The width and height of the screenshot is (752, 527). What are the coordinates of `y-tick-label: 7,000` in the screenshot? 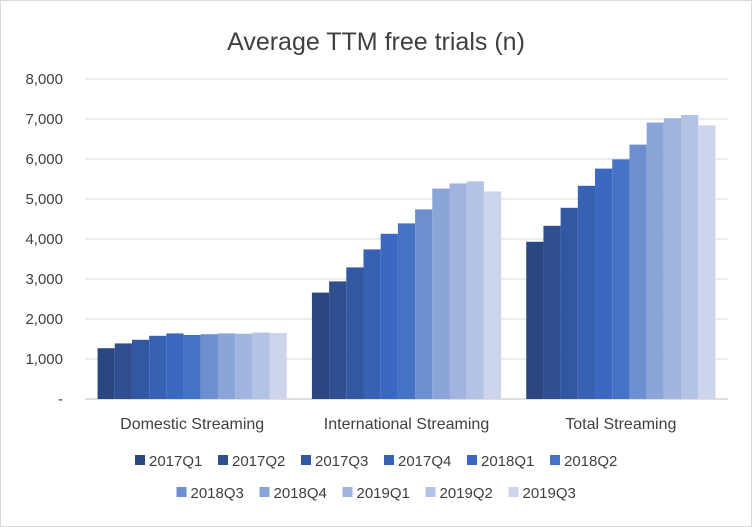 It's located at (44, 119).